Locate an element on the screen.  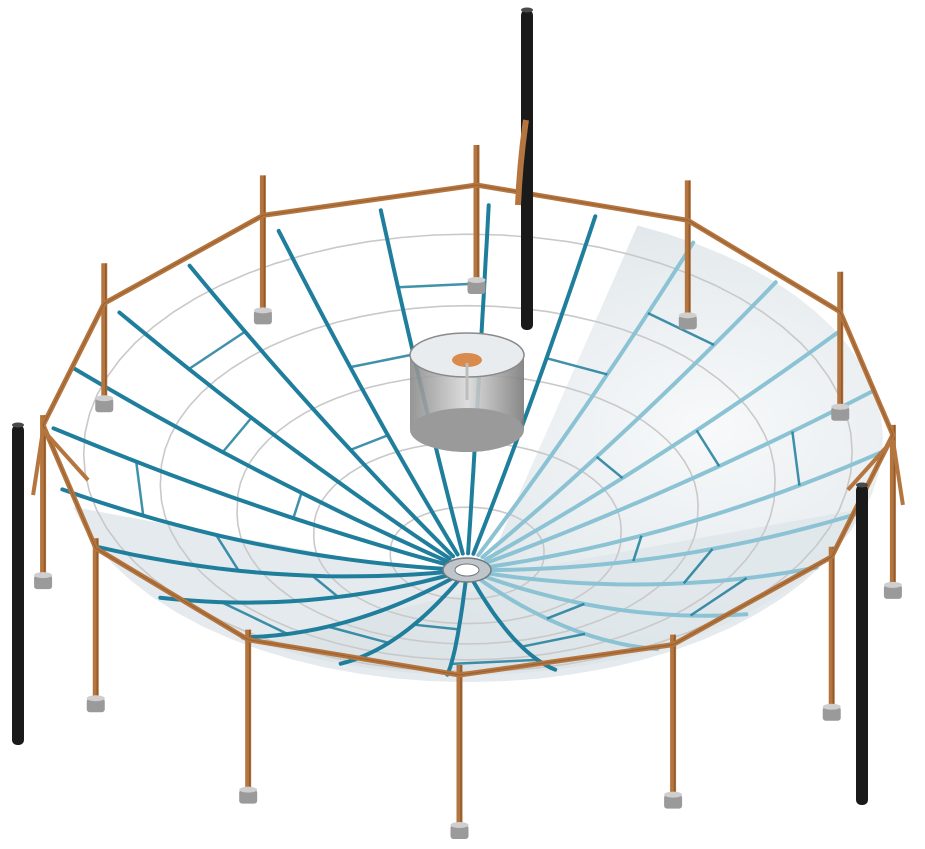
center-hub is located at coordinates (467, 570).